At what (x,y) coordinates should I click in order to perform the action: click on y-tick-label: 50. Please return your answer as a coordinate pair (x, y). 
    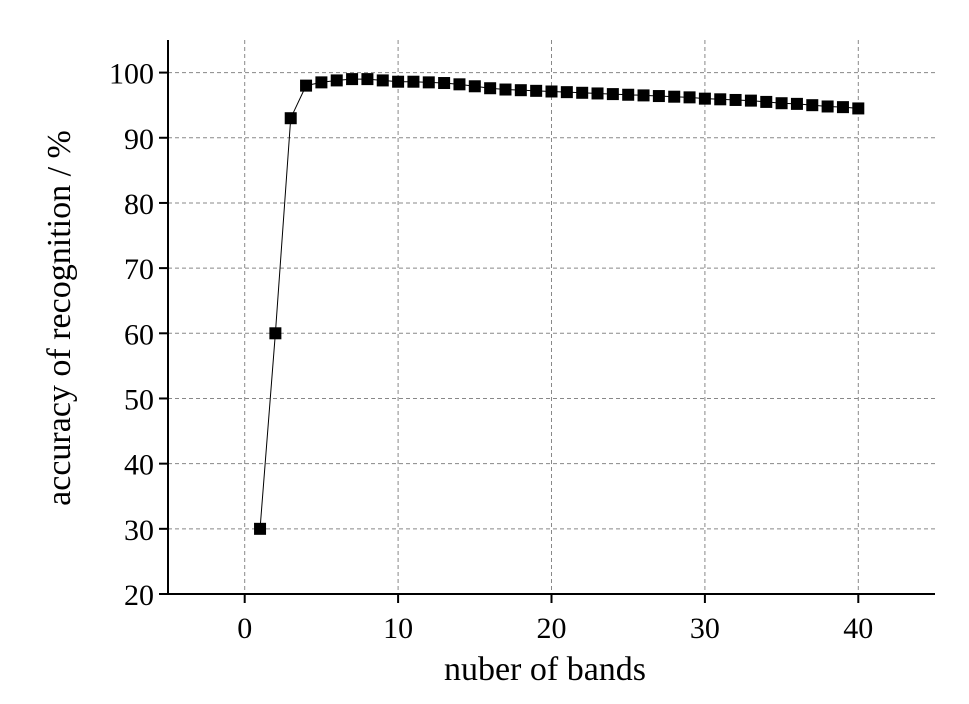
    Looking at the image, I should click on (139, 399).